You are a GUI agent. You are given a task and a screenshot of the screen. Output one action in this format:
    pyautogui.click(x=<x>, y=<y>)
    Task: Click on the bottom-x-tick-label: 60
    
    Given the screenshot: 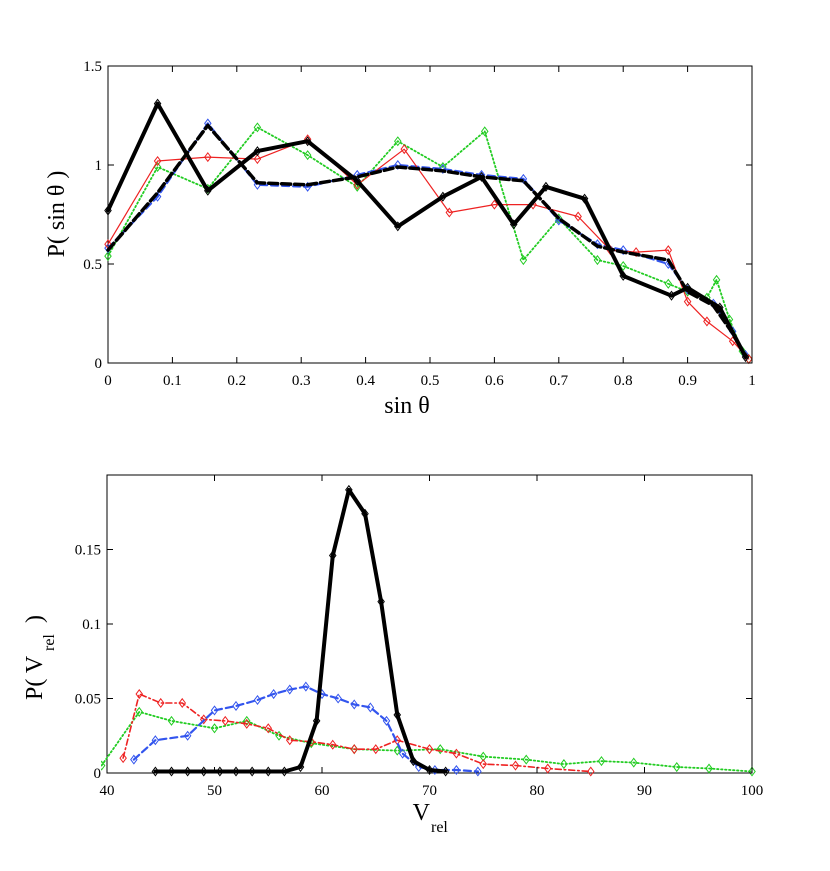 What is the action you would take?
    pyautogui.click(x=322, y=791)
    